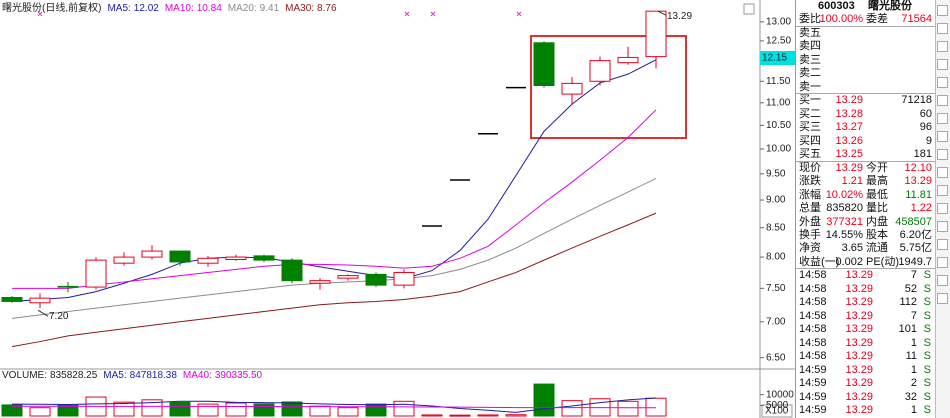 The width and height of the screenshot is (950, 418). I want to click on y-tick-label: 6.50, so click(776, 357).